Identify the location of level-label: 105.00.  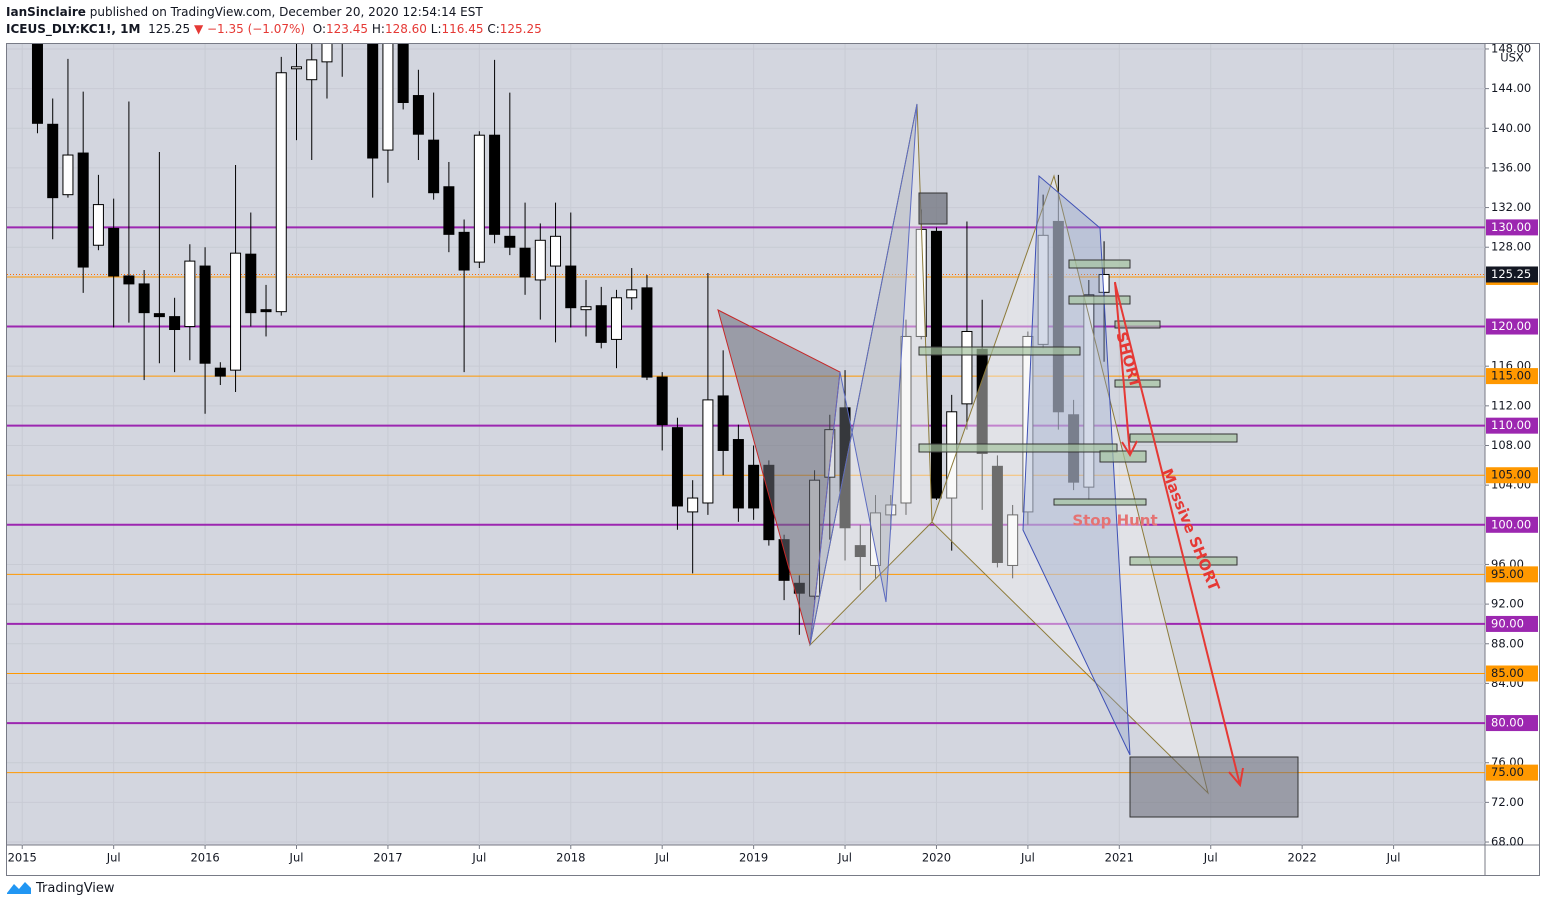
(1511, 475).